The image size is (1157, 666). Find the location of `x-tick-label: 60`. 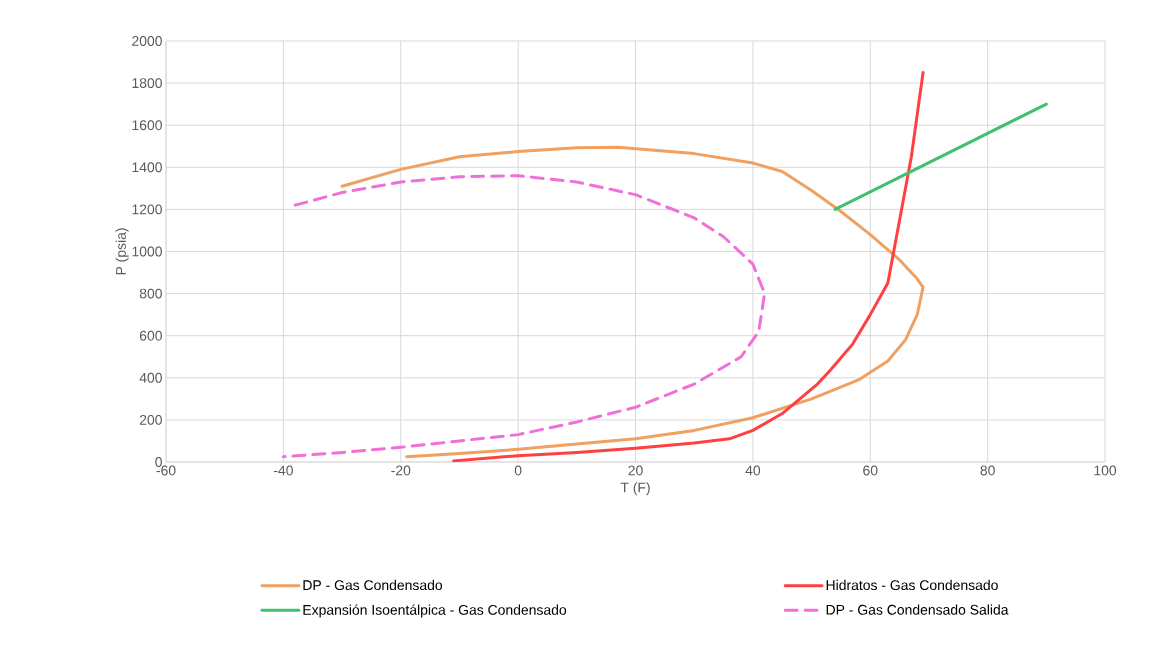

x-tick-label: 60 is located at coordinates (870, 470).